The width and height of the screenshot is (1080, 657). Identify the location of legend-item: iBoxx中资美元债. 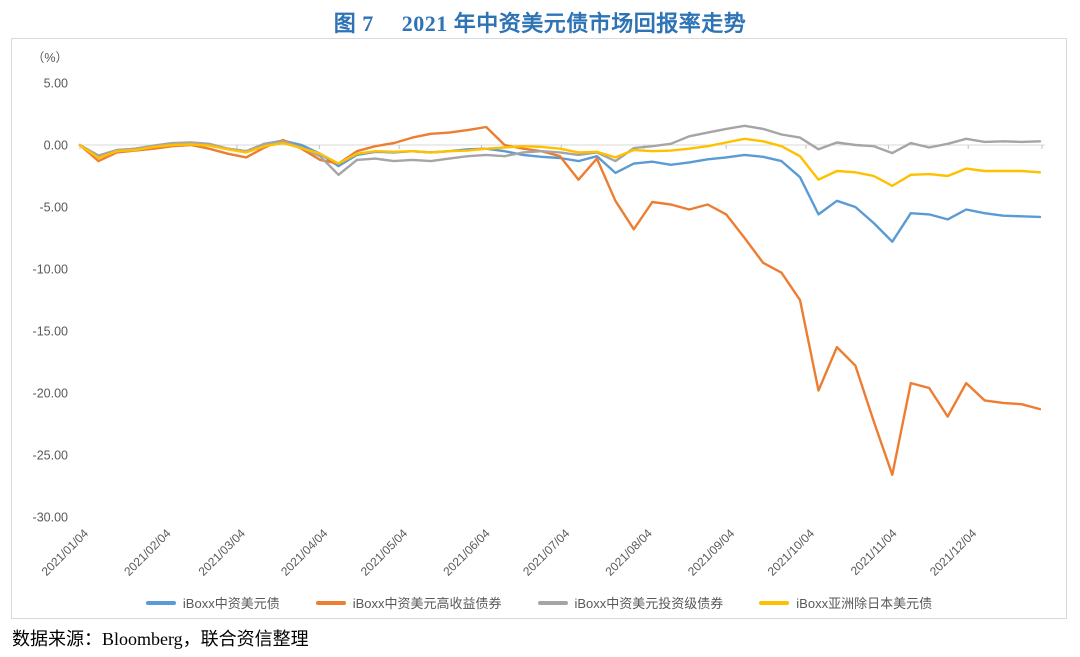
(212, 602).